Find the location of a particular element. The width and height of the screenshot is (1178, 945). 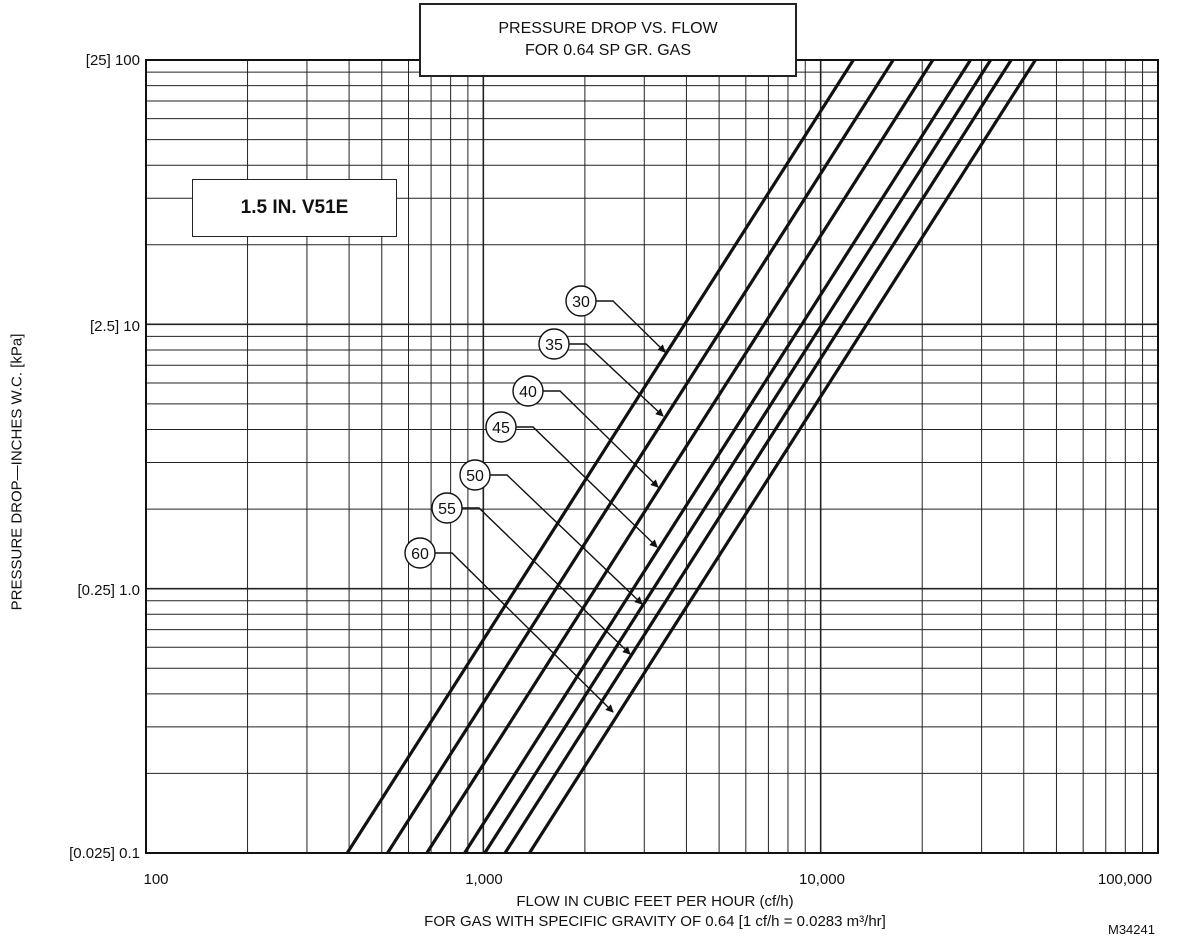

y-tick-label: [0.025] 0.1 is located at coordinates (104, 853).